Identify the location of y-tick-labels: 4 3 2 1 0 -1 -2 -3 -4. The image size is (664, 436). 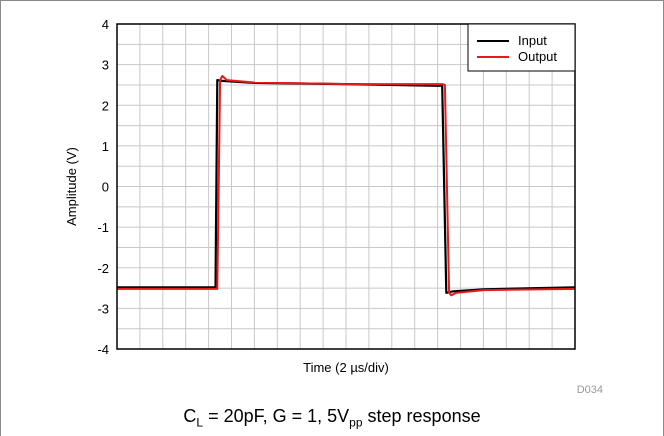
(103, 187).